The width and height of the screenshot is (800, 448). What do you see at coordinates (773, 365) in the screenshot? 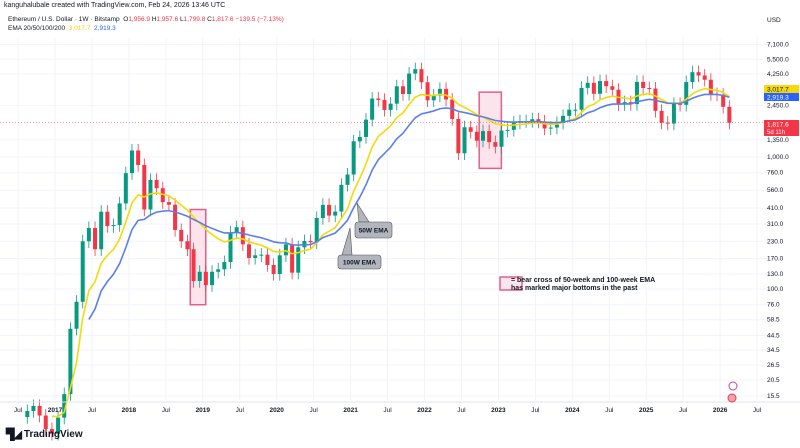
I see `price-tick: 26.5` at bounding box center [773, 365].